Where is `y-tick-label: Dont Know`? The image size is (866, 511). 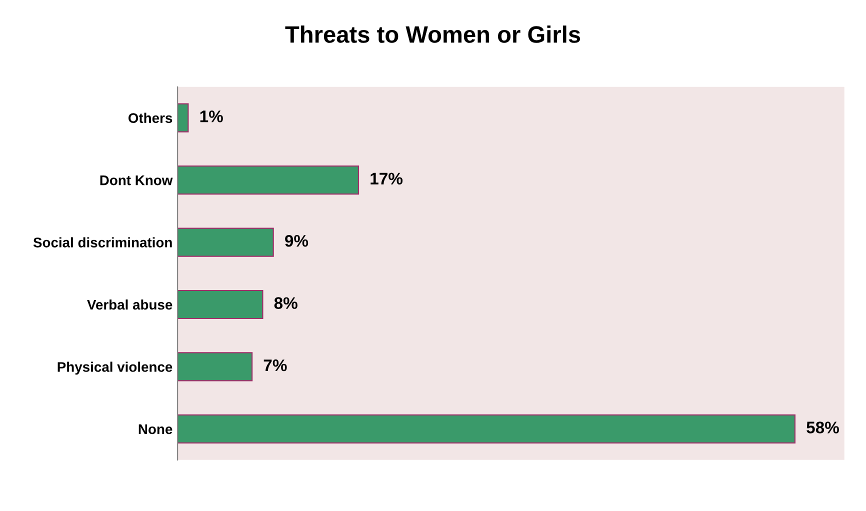
y-tick-label: Dont Know is located at coordinates (136, 181).